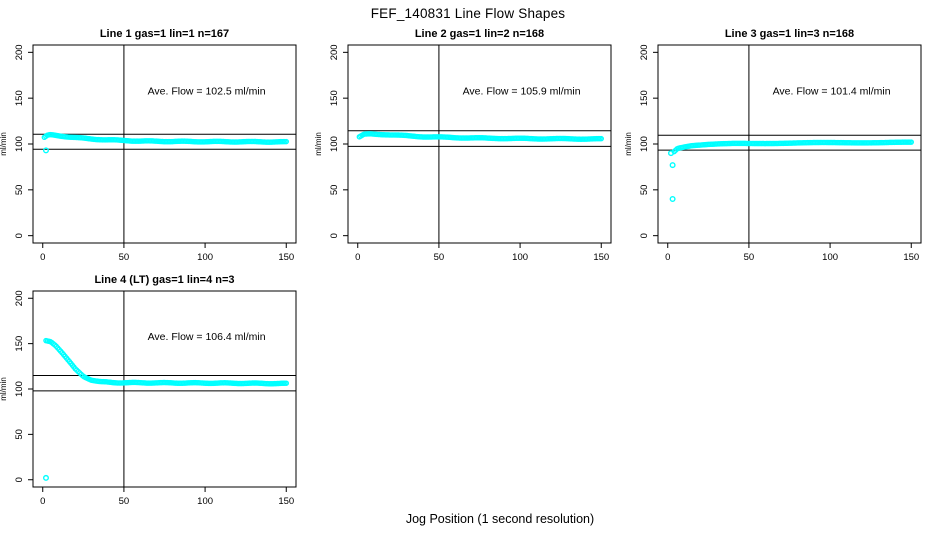 The height and width of the screenshot is (540, 936). I want to click on figure-title: FEF_140831 Line Flow Shapes, so click(468, 13).